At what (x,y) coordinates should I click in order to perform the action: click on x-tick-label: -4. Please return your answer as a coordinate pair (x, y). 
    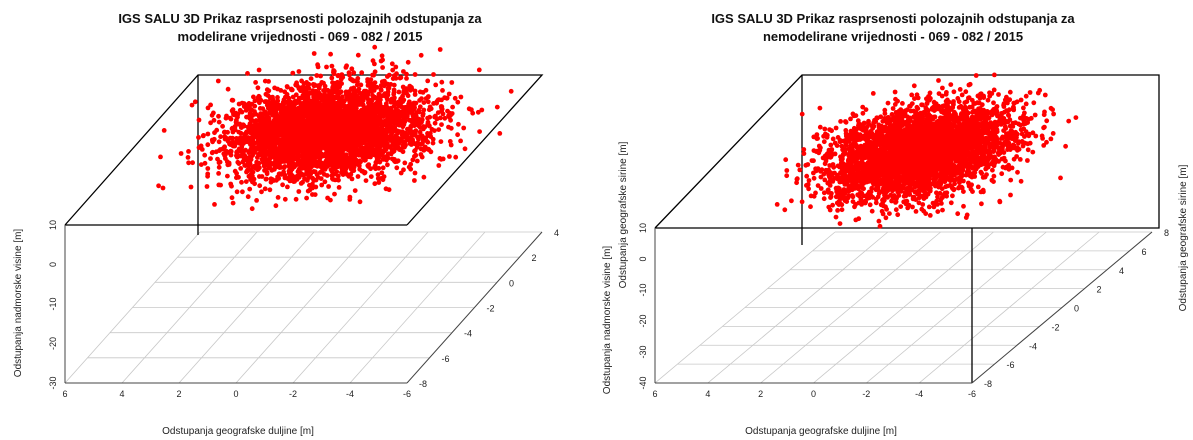
    Looking at the image, I should click on (350, 394).